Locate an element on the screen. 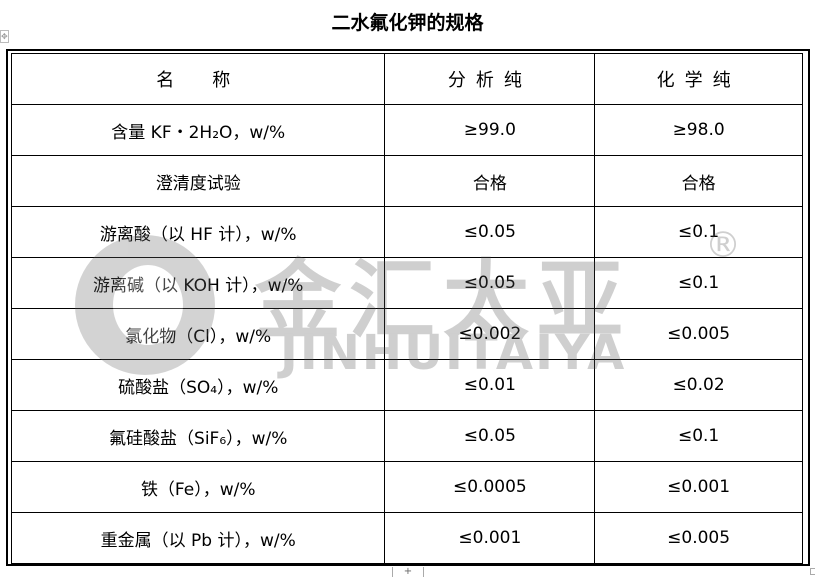 Image resolution: width=815 pixels, height=577 pixels. chemical-grade-value: ≥98.0 is located at coordinates (698, 130).